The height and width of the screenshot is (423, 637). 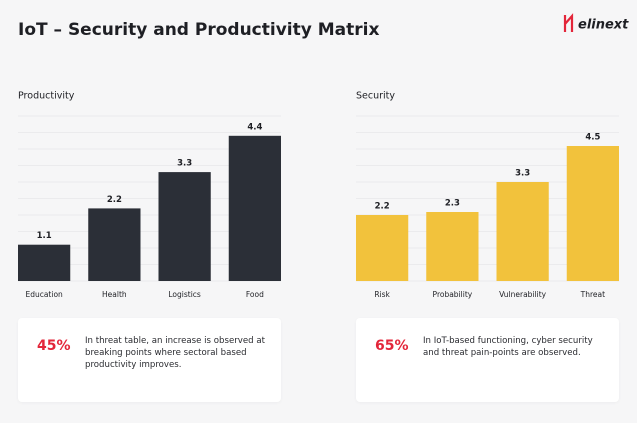 What do you see at coordinates (592, 138) in the screenshot?
I see `value-label: 4.5` at bounding box center [592, 138].